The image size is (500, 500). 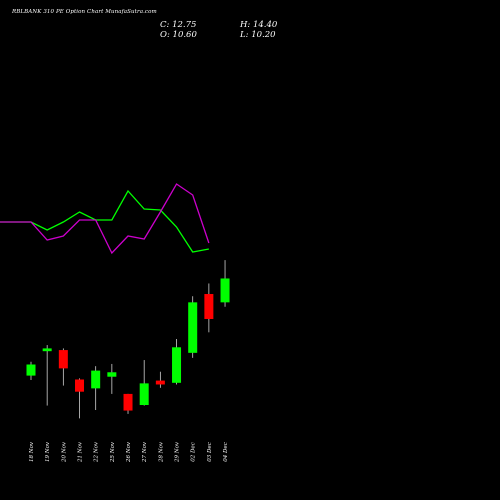 What do you see at coordinates (258, 35) in the screenshot?
I see `low-value: L: 10.20` at bounding box center [258, 35].